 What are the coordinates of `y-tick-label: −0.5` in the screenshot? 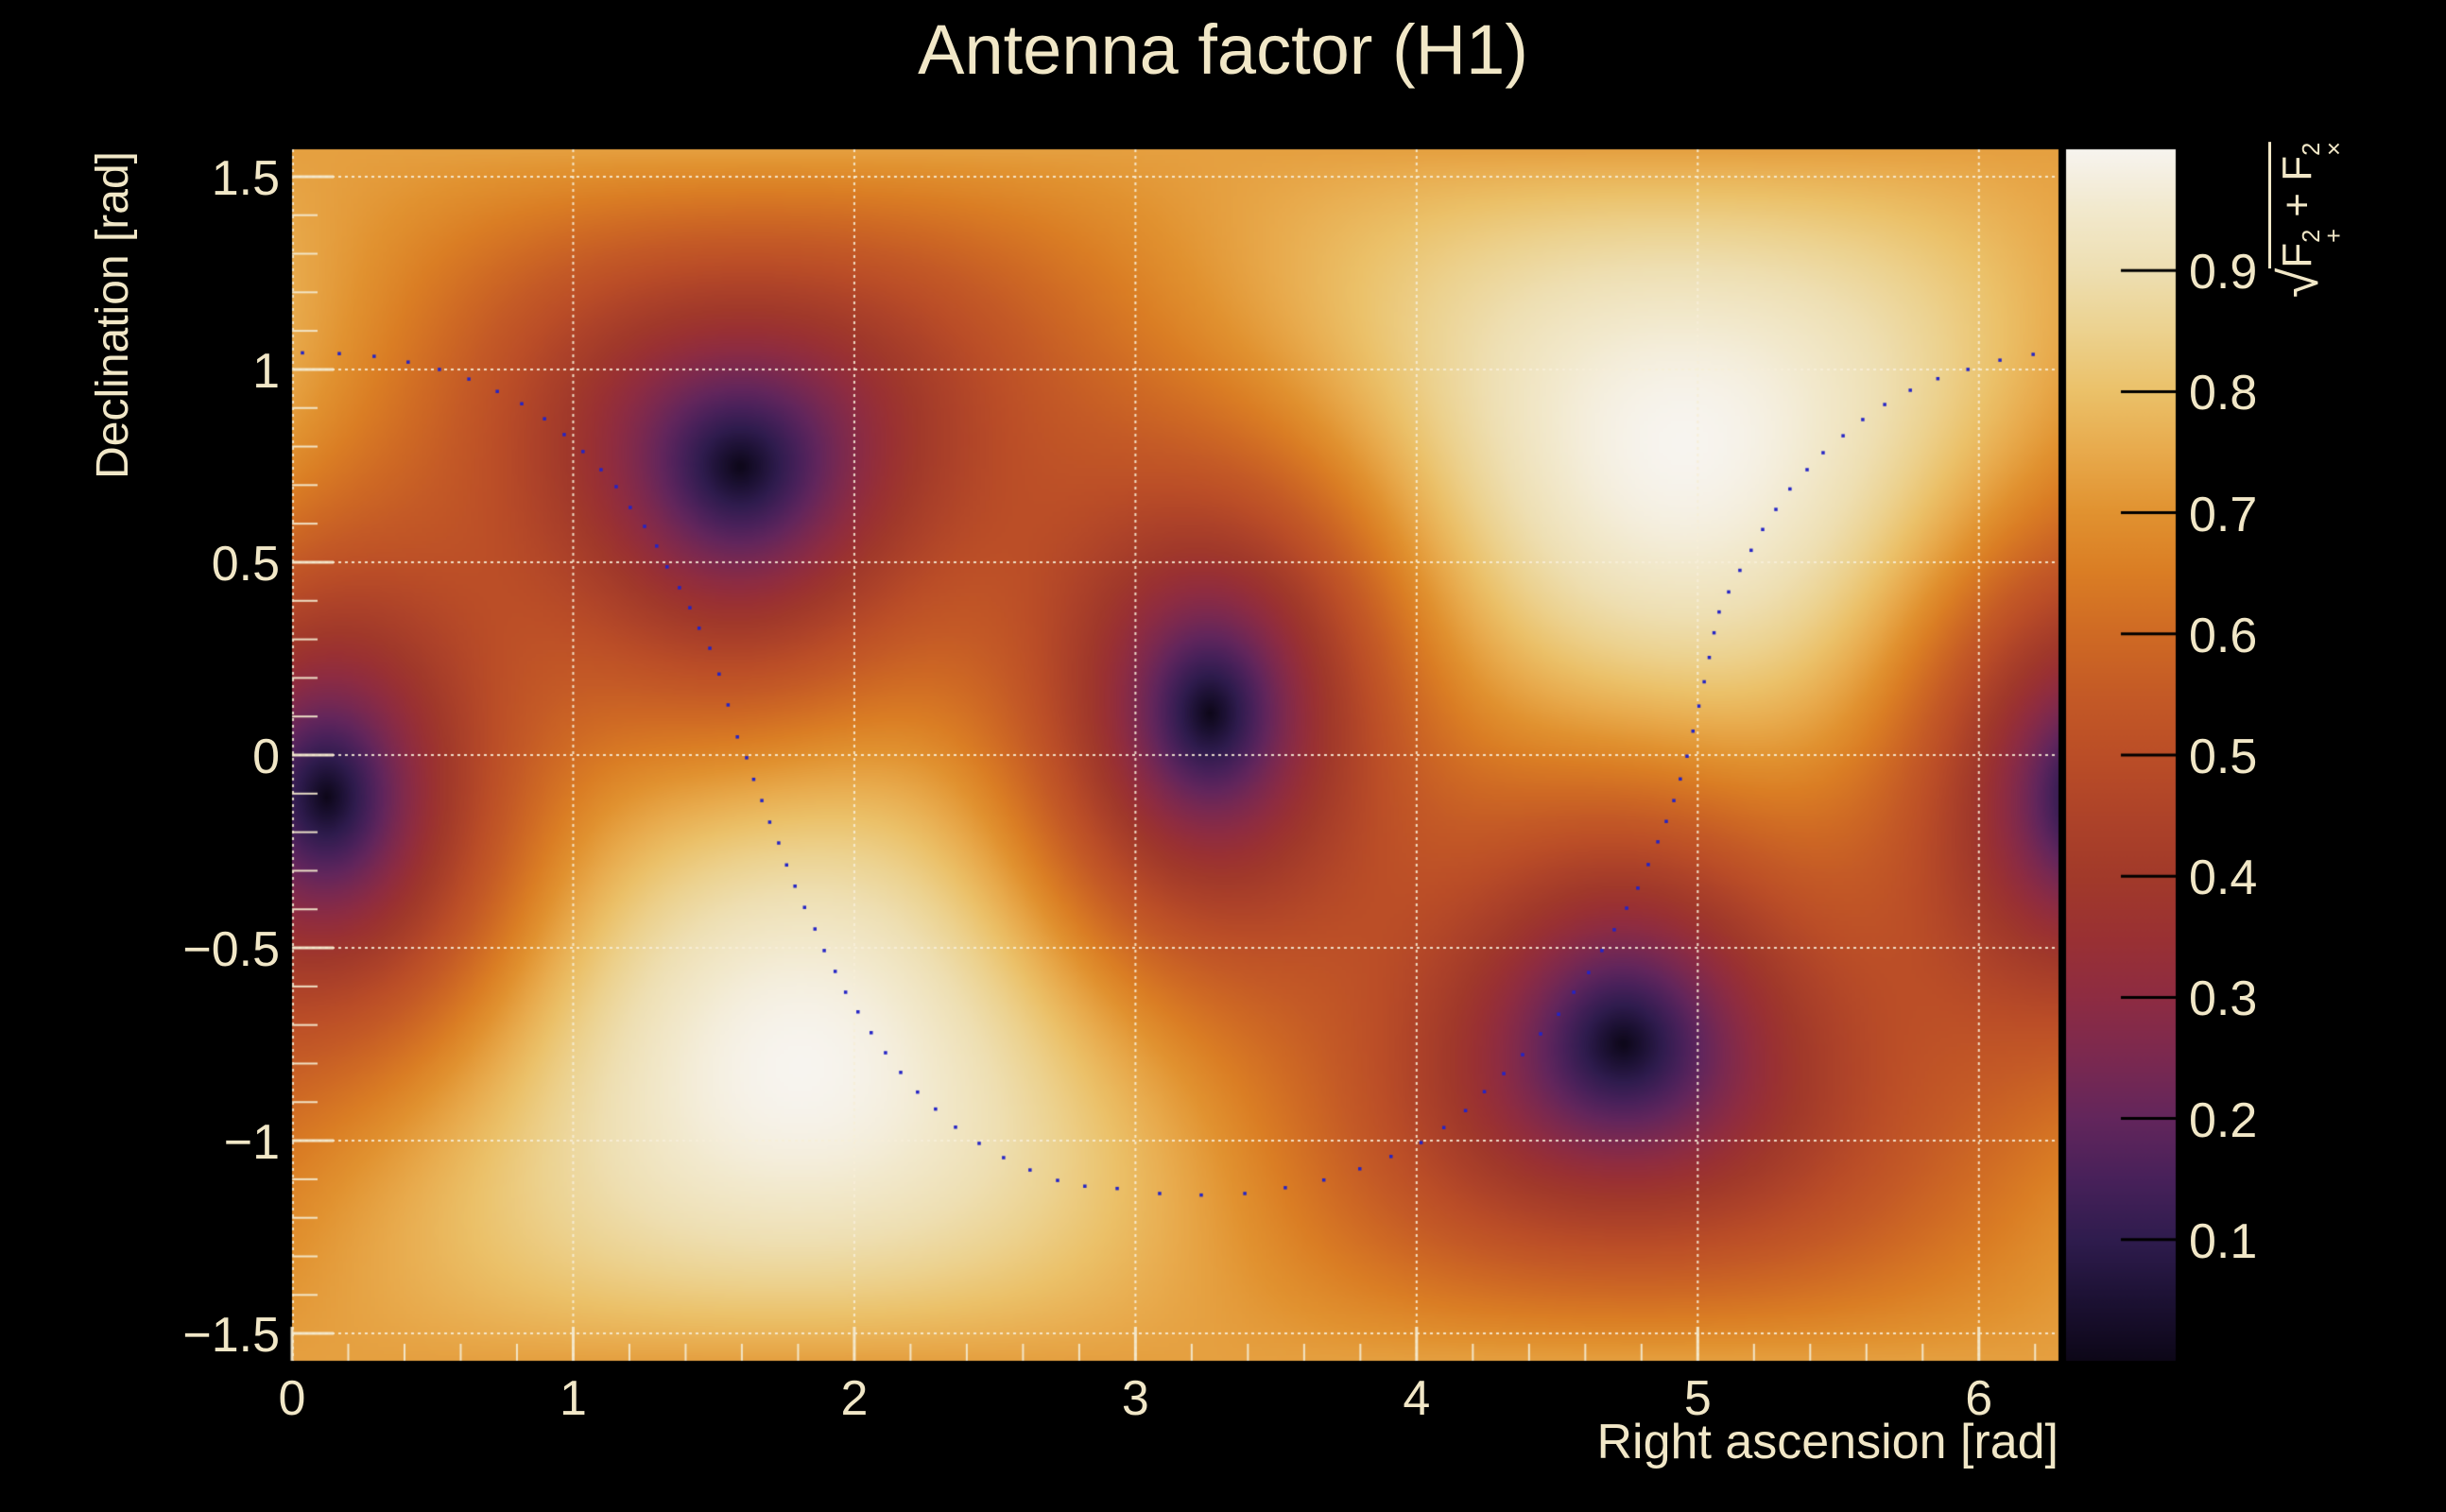 It's located at (231, 950).